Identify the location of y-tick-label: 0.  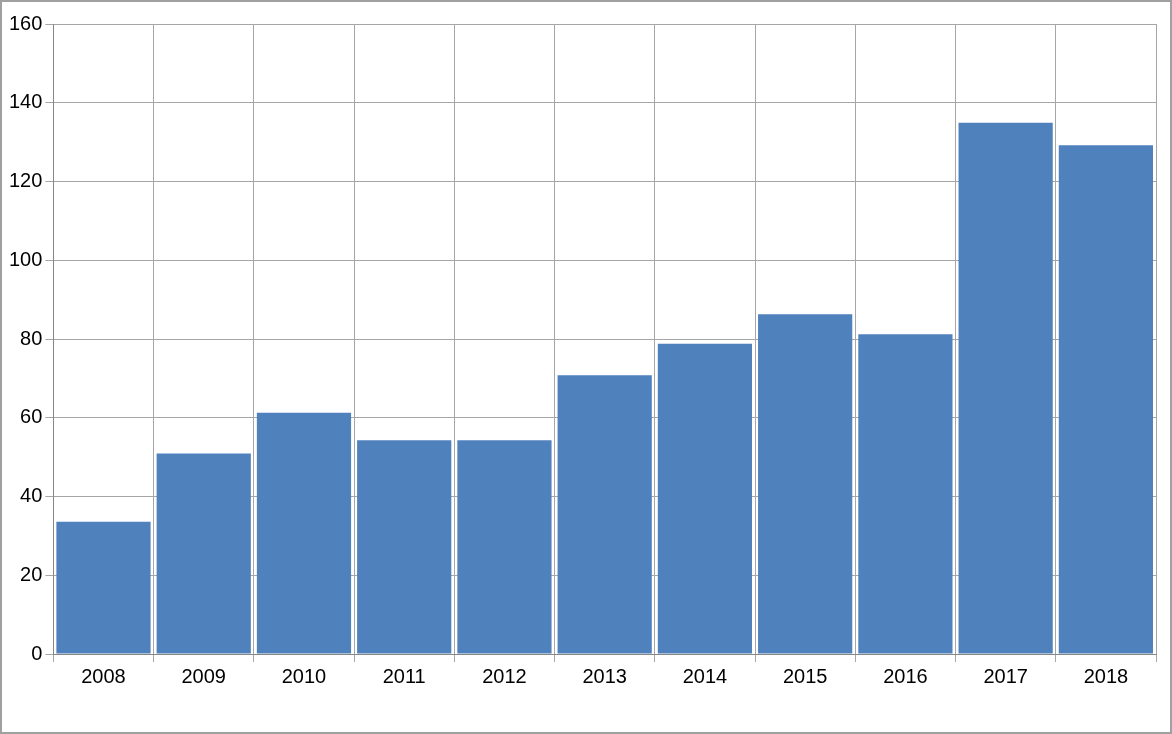
(37, 652).